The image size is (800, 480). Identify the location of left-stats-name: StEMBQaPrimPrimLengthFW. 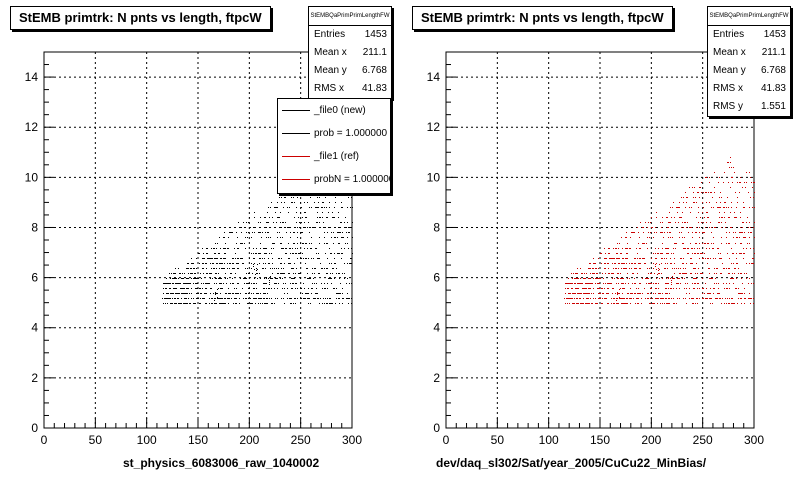
(350, 16).